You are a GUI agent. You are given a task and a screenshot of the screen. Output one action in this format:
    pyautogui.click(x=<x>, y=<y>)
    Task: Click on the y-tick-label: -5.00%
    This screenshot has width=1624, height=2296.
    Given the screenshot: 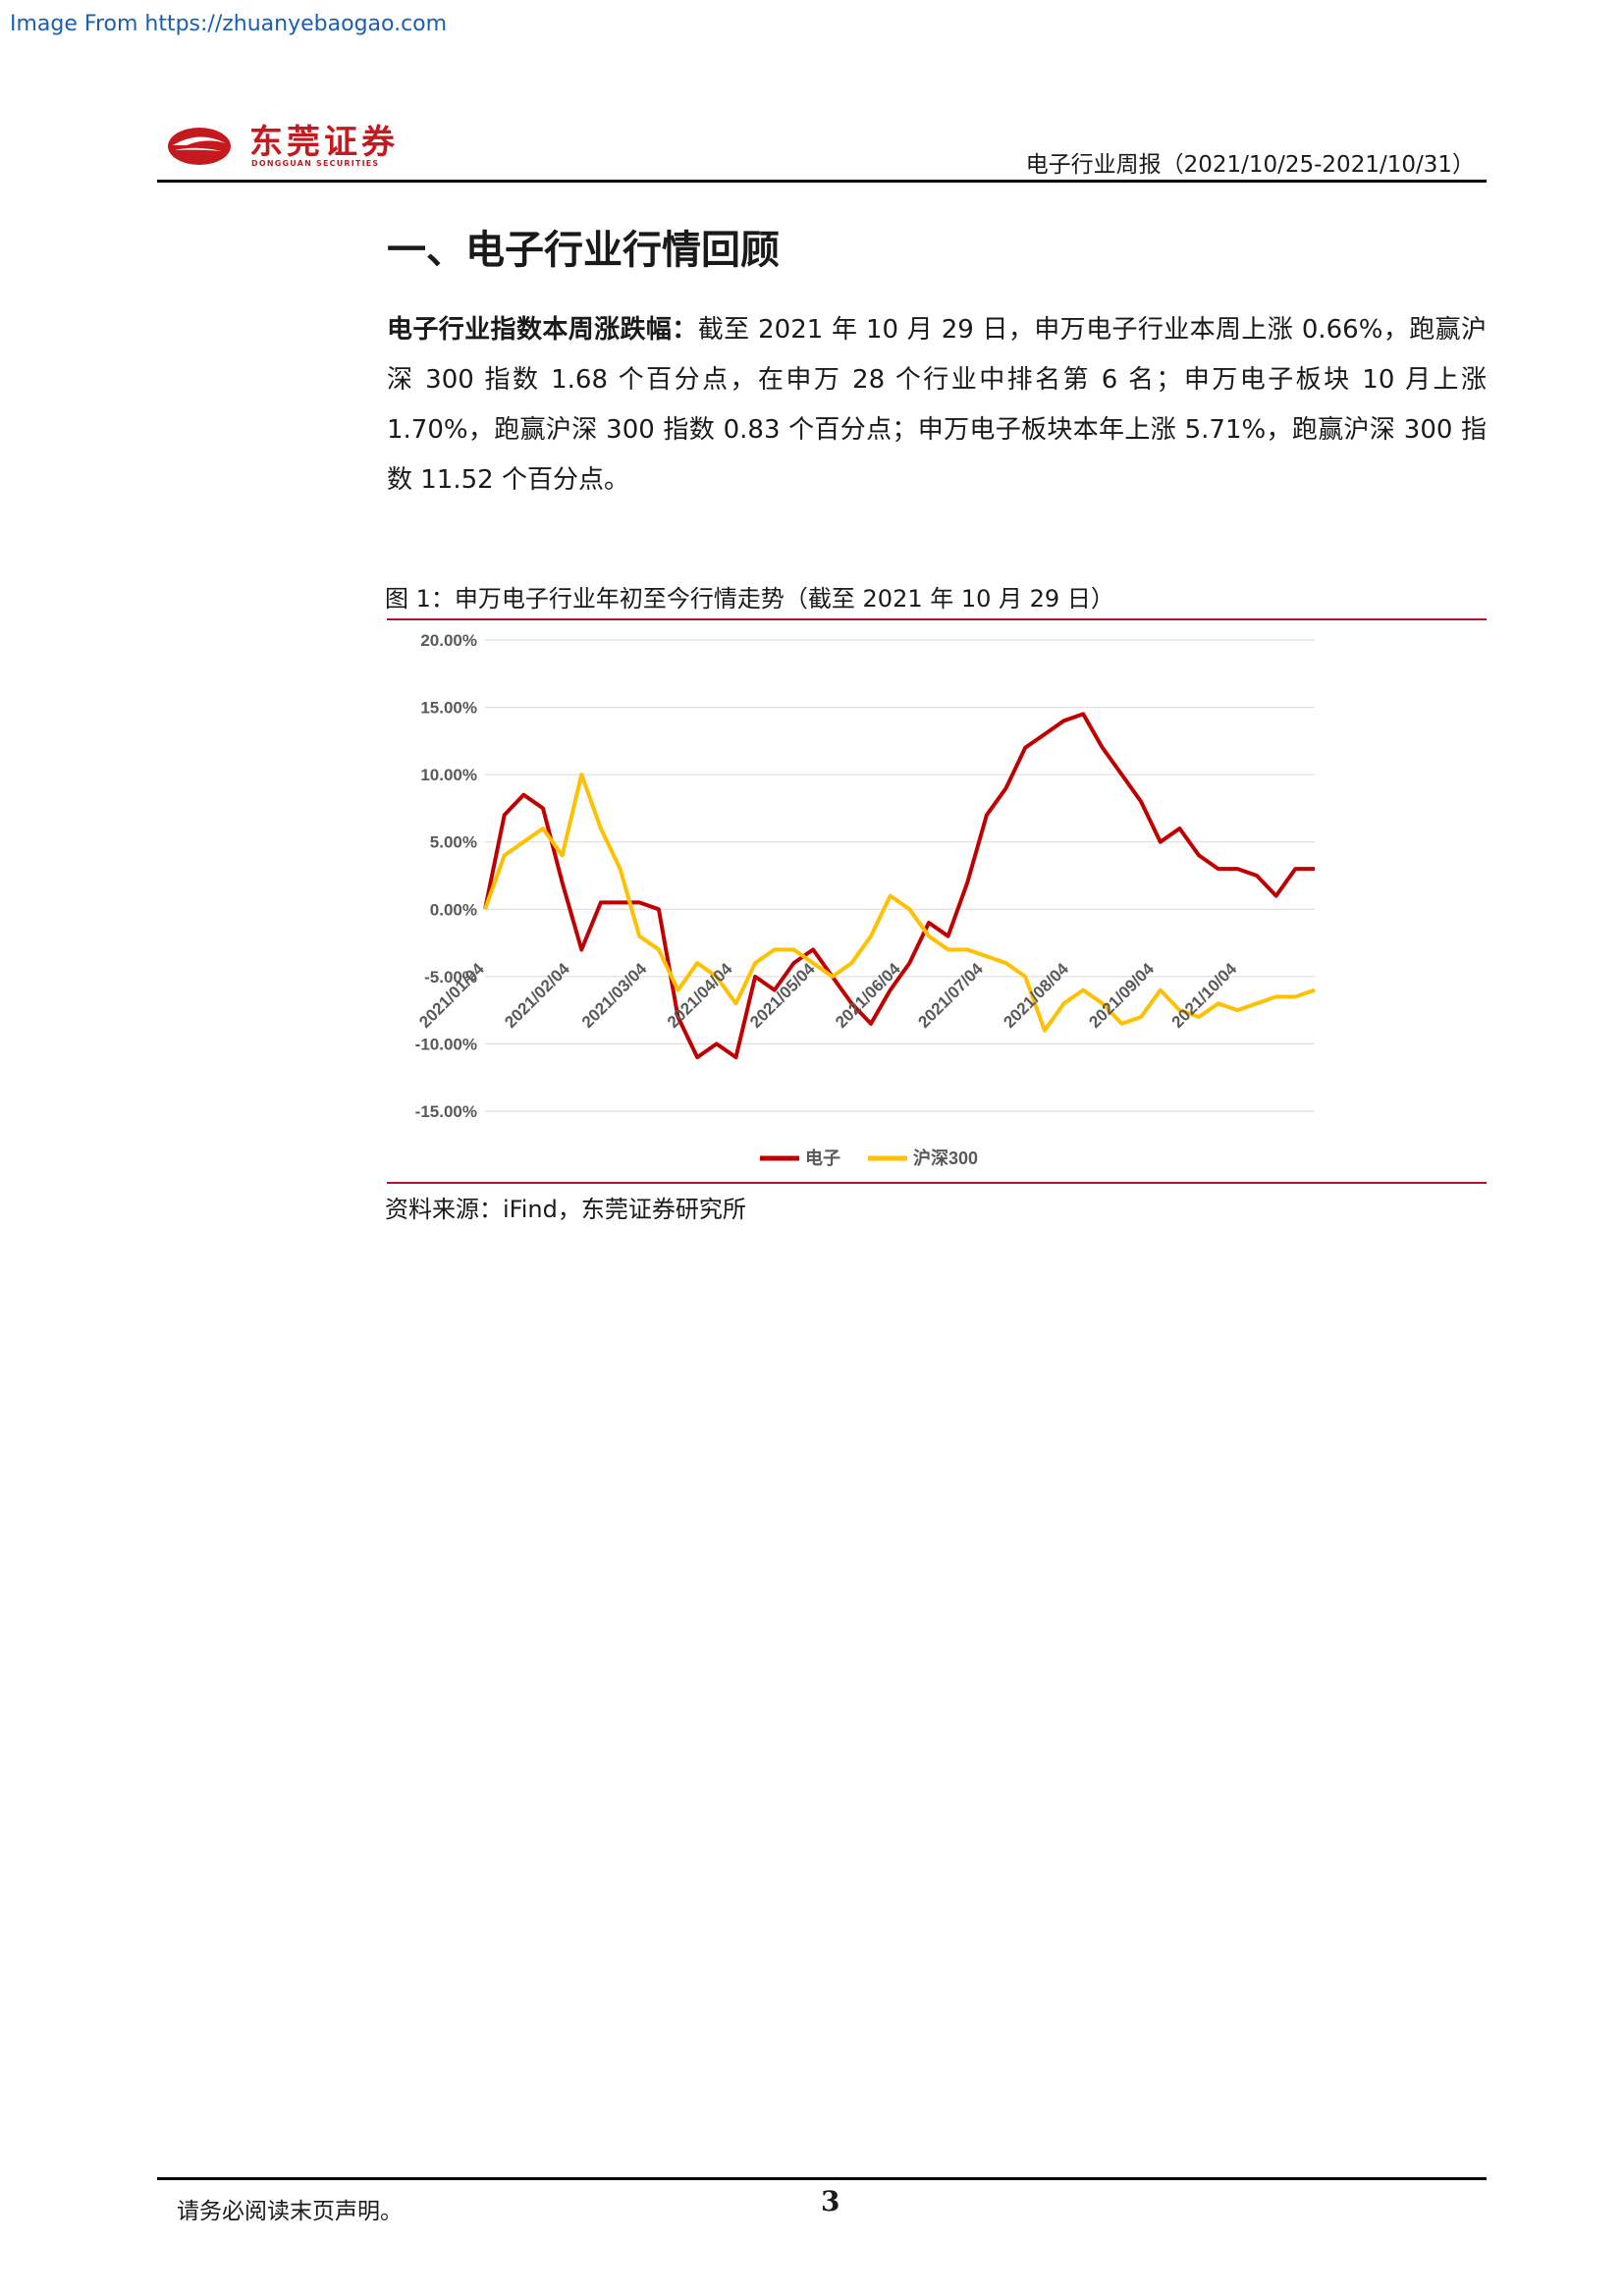 What is the action you would take?
    pyautogui.click(x=450, y=978)
    